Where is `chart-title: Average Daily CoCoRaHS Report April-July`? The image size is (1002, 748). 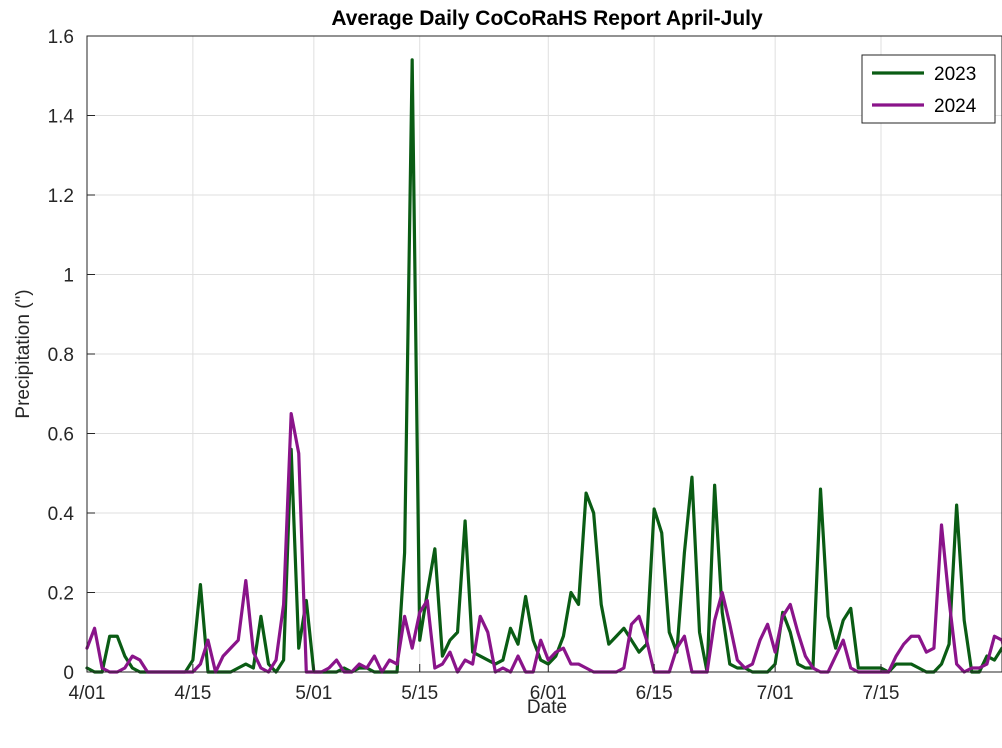 chart-title: Average Daily CoCoRaHS Report April-July is located at coordinates (547, 18).